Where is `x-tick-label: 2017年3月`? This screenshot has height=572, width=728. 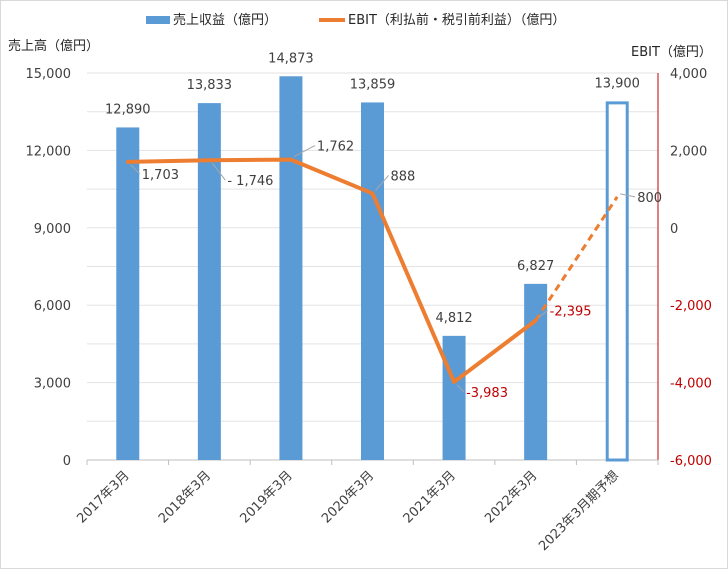 x-tick-label: 2017年3月 is located at coordinates (103, 497).